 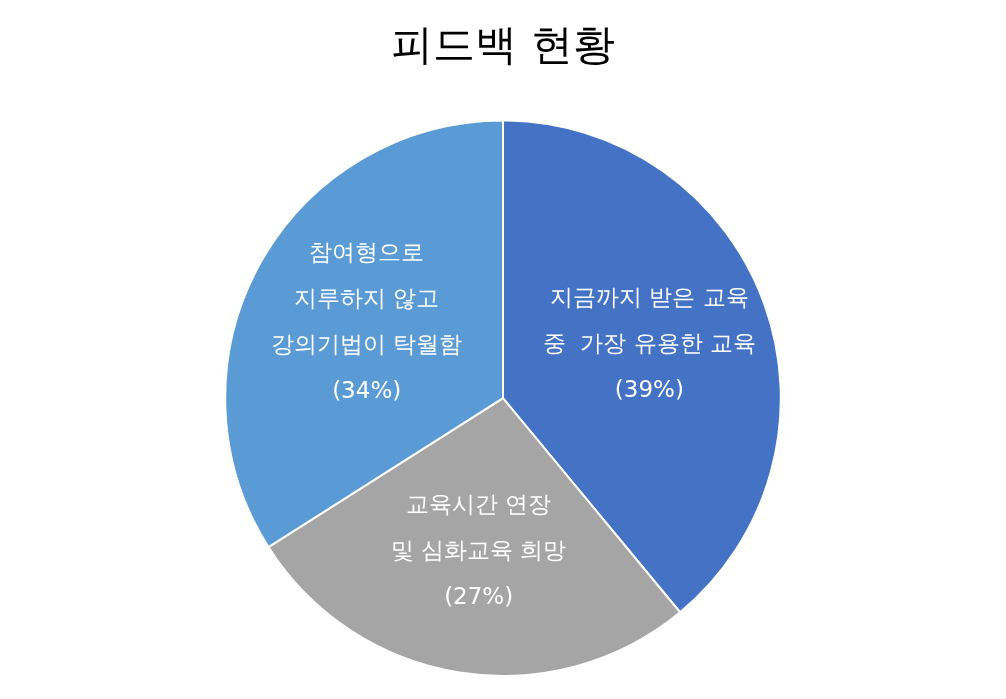 What do you see at coordinates (649, 320) in the screenshot?
I see `slice-label: 지금까지 받은 교육 중 가장 유용한 교육` at bounding box center [649, 320].